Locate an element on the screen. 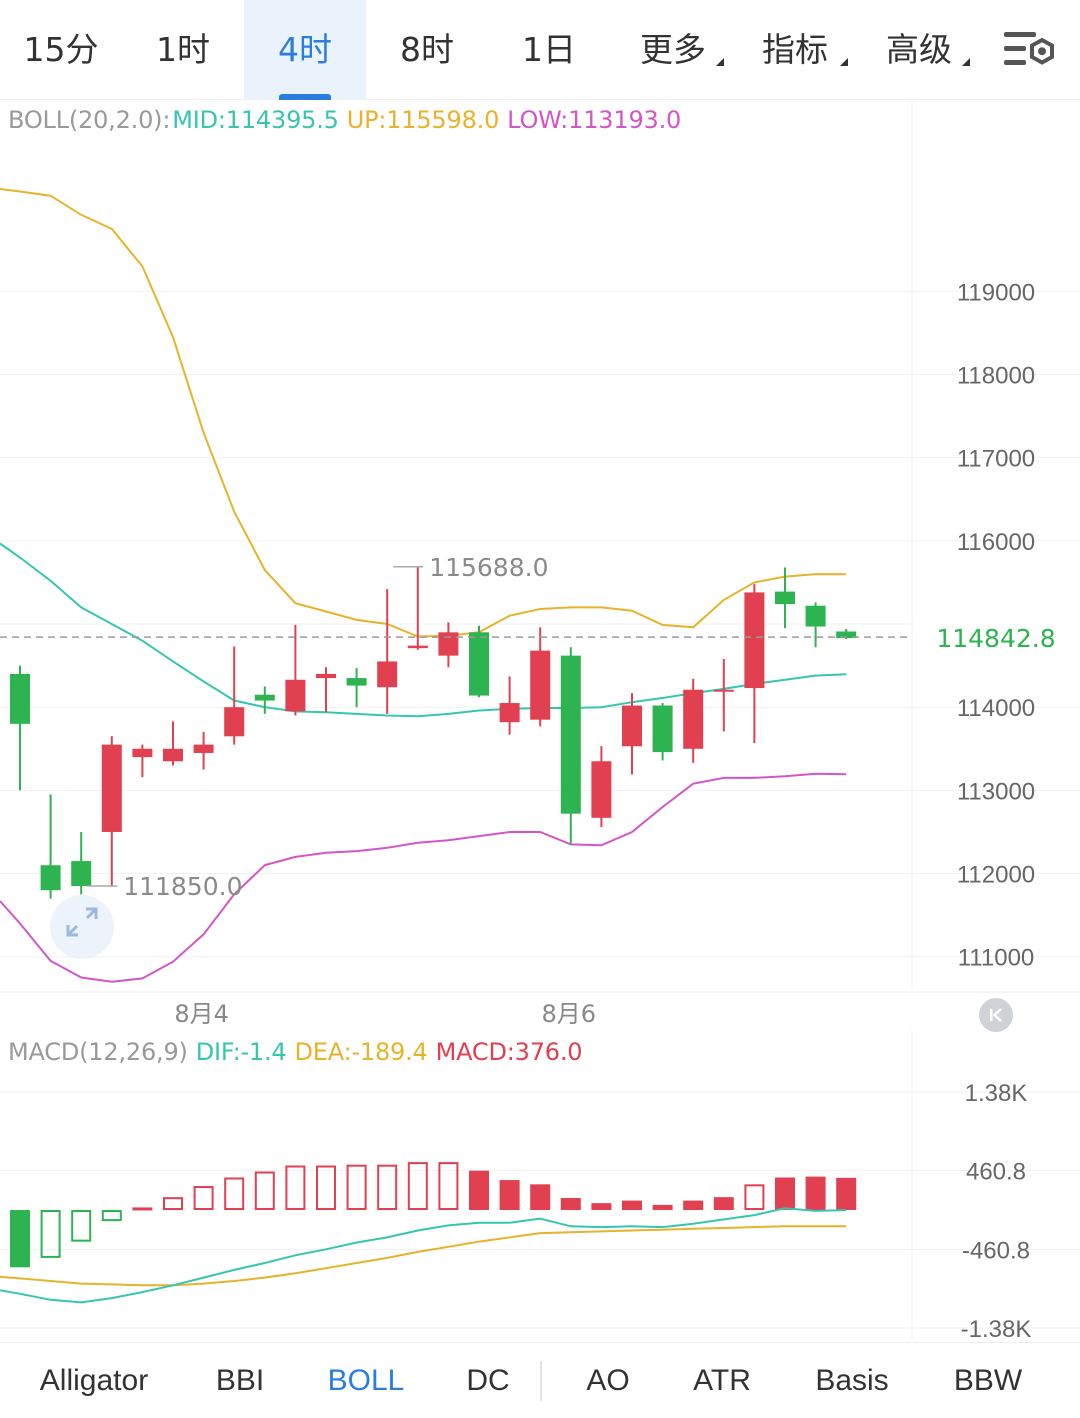 The image size is (1080, 1418). indicator-tab-label: Alligator is located at coordinates (94, 1380).